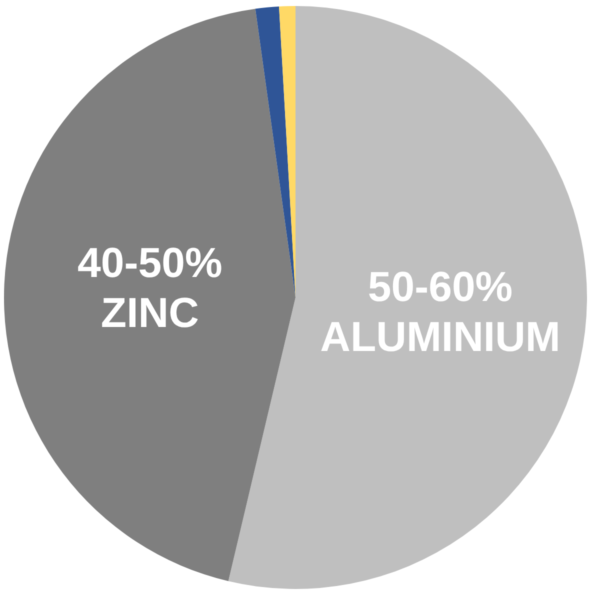  What do you see at coordinates (150, 287) in the screenshot?
I see `slice-label: 40-50% ZINC` at bounding box center [150, 287].